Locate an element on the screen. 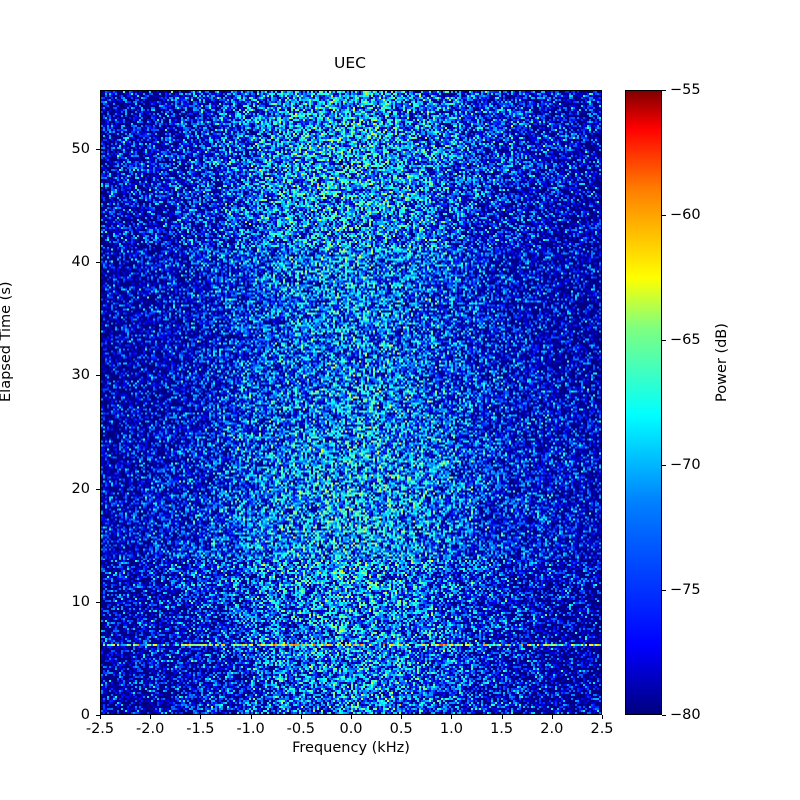 This screenshot has height=800, width=800. x-axis-label: Frequency (kHz) is located at coordinates (351, 748).